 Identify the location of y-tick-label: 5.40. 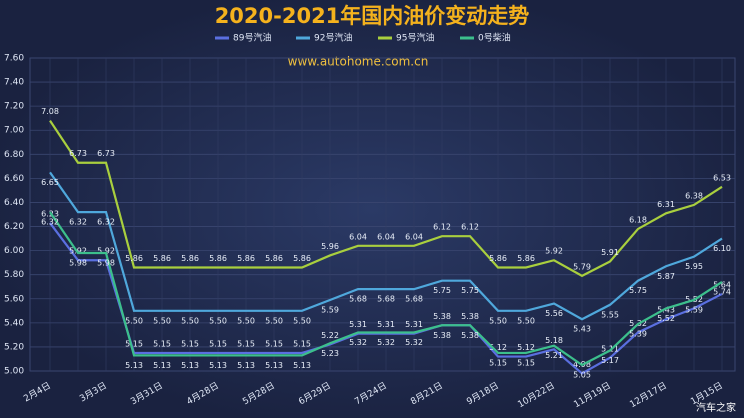
(14, 323).